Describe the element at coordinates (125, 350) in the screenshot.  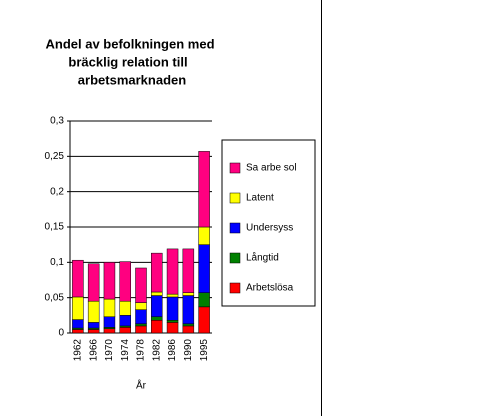
I see `x-tick-label: 1974` at that location.